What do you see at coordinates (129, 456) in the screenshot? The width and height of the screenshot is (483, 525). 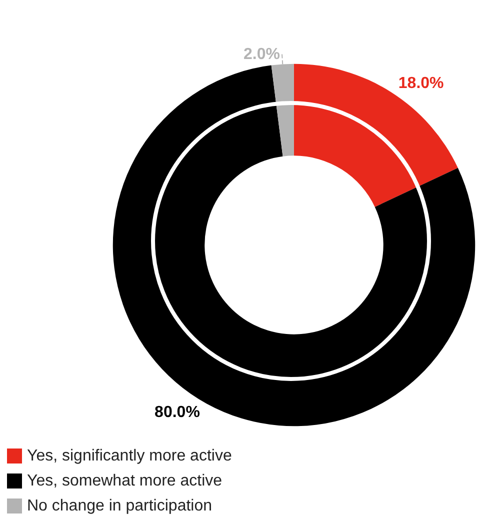 I see `legend-label: Yes, significantly more active` at bounding box center [129, 456].